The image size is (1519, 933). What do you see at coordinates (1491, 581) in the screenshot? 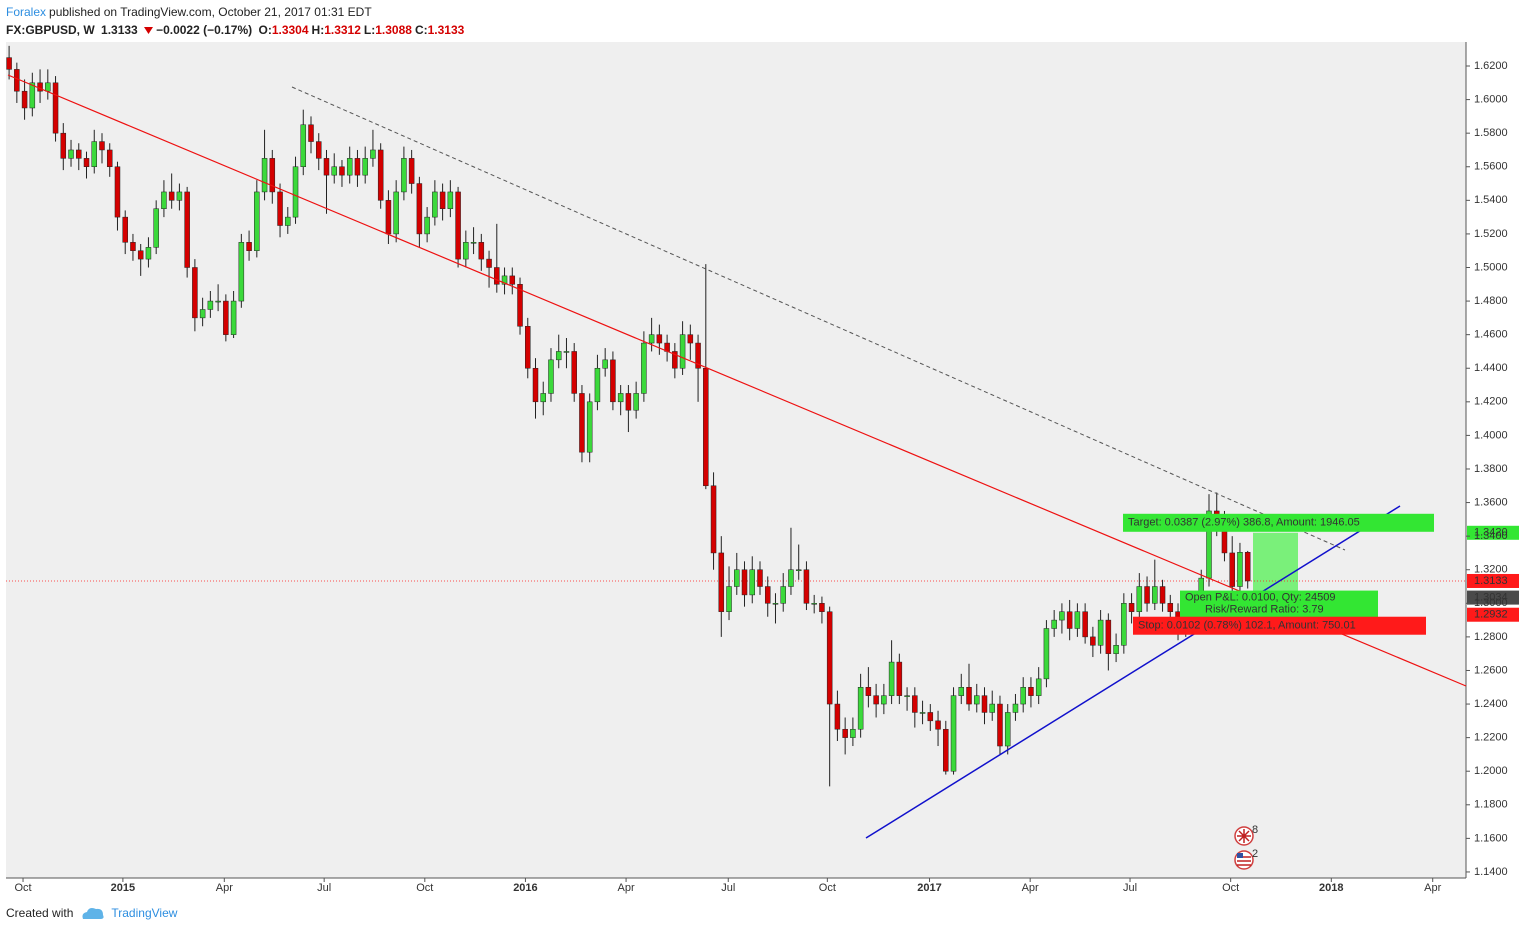
I see `price-tag: 1.3133` at bounding box center [1491, 581].